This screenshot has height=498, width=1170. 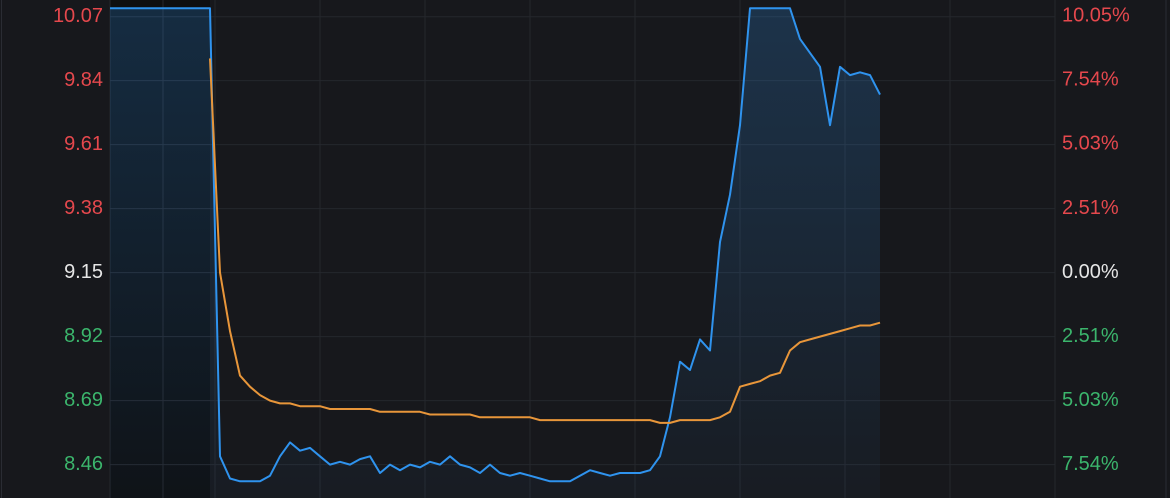 What do you see at coordinates (83, 400) in the screenshot?
I see `y-tick-label: 8.69` at bounding box center [83, 400].